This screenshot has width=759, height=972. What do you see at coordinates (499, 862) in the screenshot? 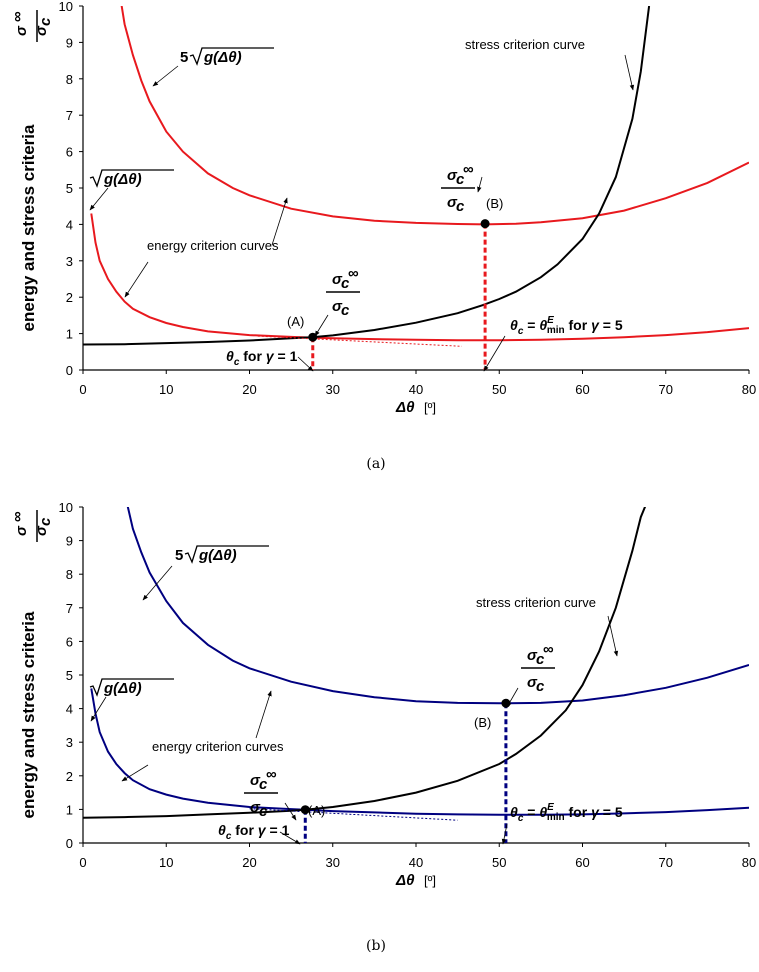
I see `x-tick-label: 50` at bounding box center [499, 862].